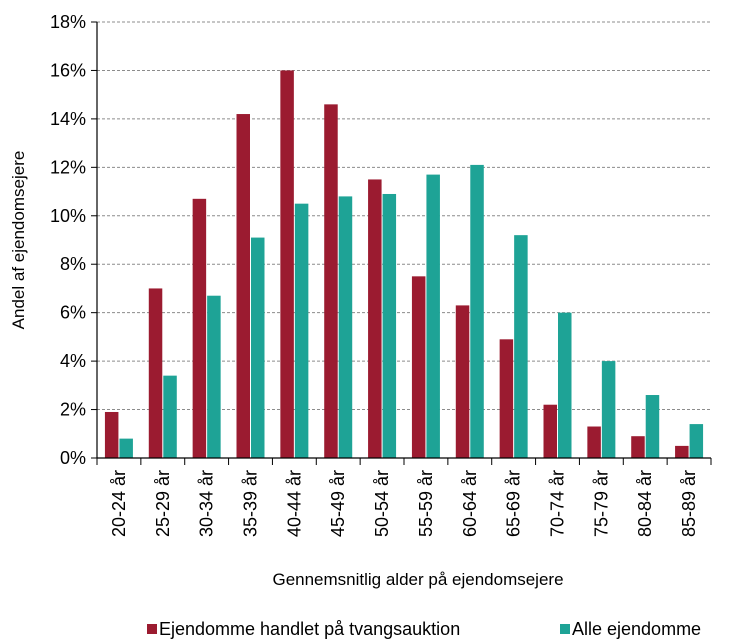  I want to click on x-tick-label: 85-89 år, so click(689, 503).